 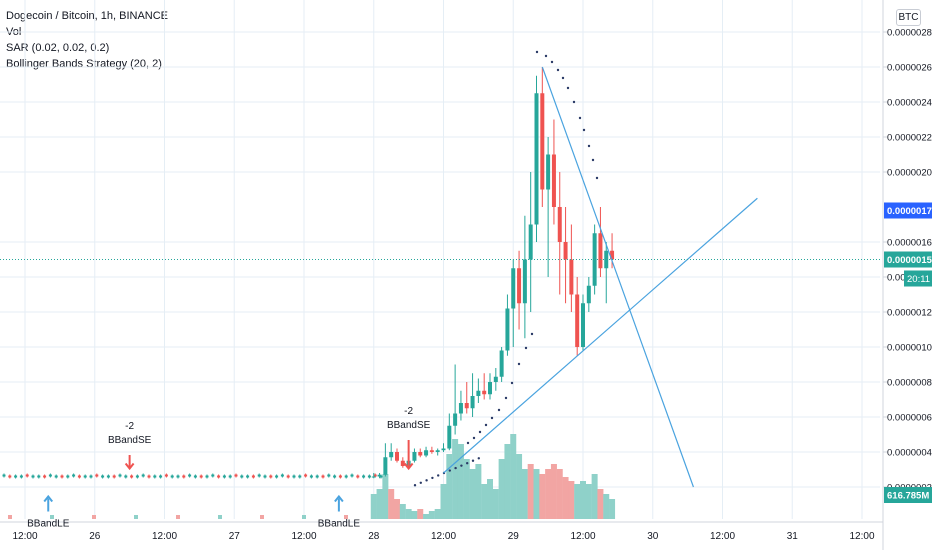 I want to click on sell-arrow-head, so click(x=129, y=466).